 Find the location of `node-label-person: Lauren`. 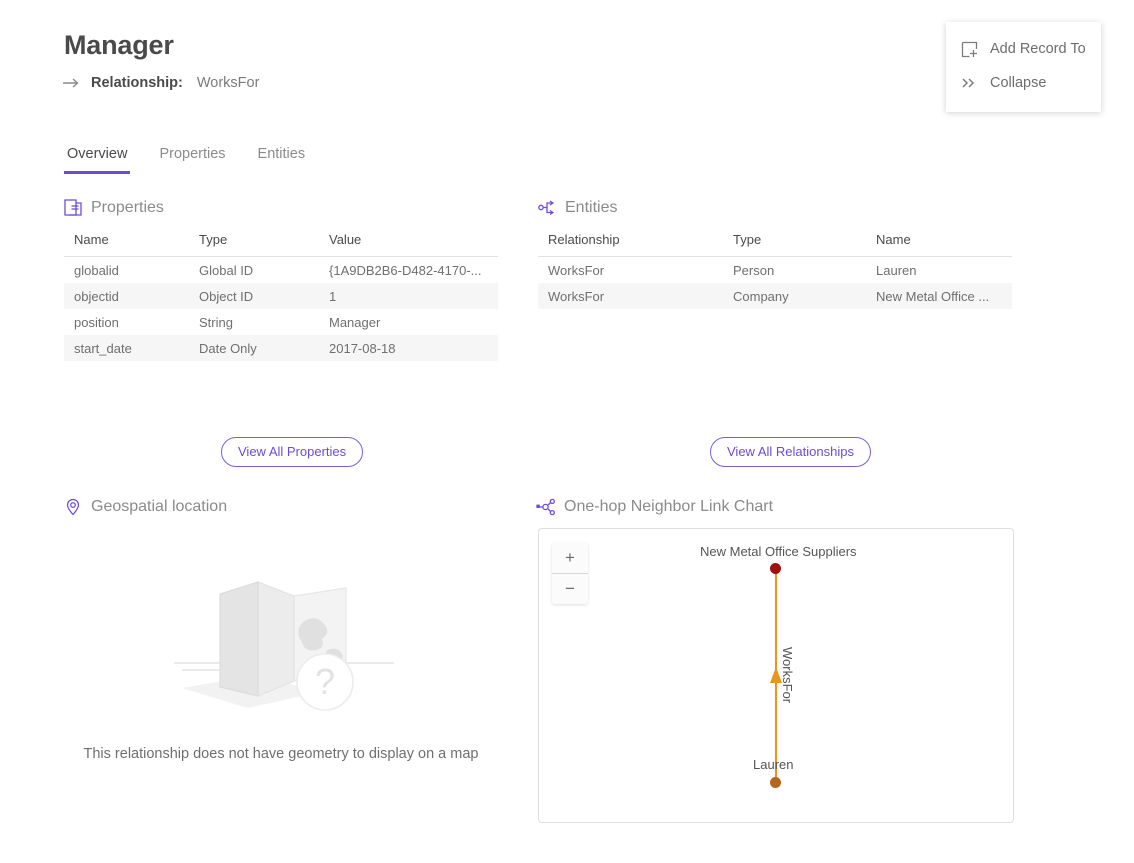

node-label-person: Lauren is located at coordinates (773, 764).